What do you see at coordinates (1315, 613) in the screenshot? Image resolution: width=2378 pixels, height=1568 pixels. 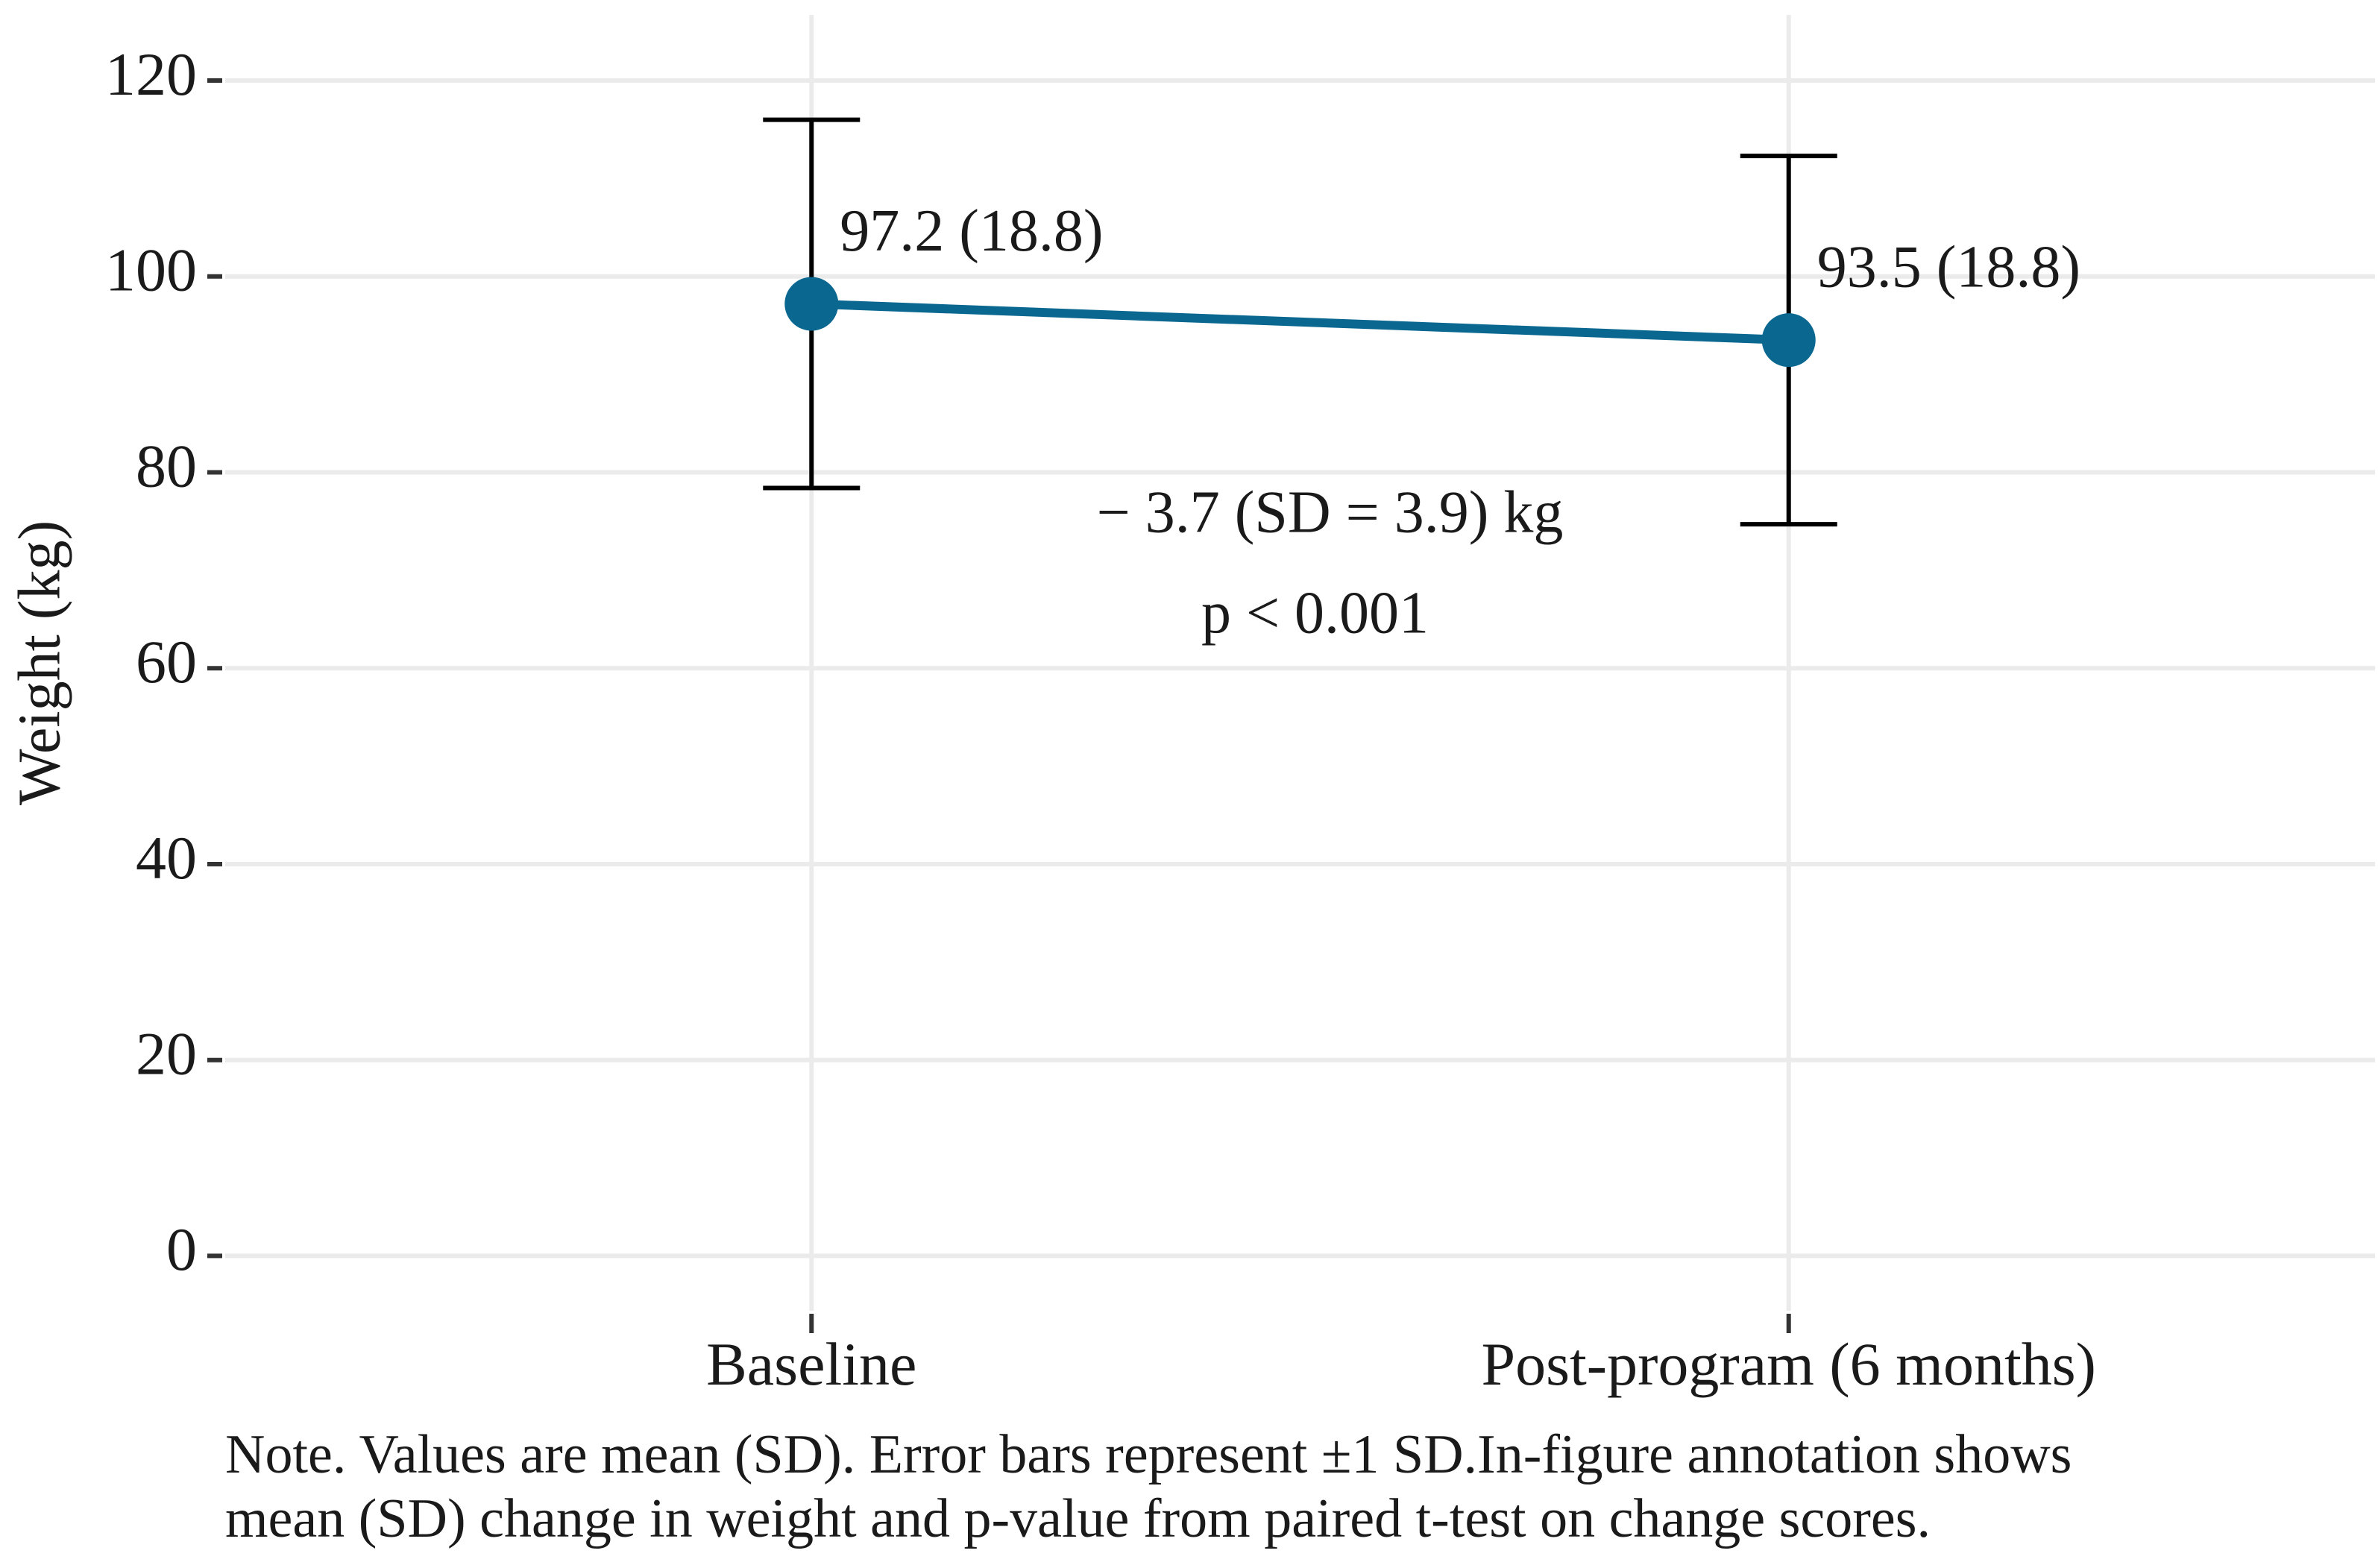 I see `annotation: p < 0.001` at bounding box center [1315, 613].